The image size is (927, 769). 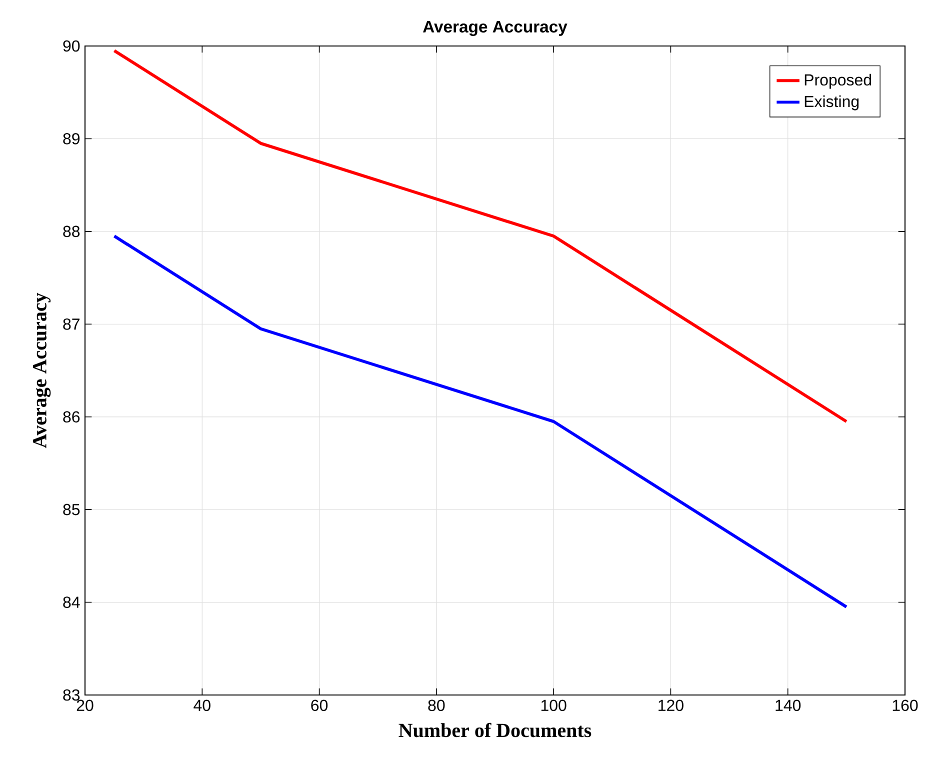 What do you see at coordinates (71, 232) in the screenshot?
I see `y-tick-label: 88` at bounding box center [71, 232].